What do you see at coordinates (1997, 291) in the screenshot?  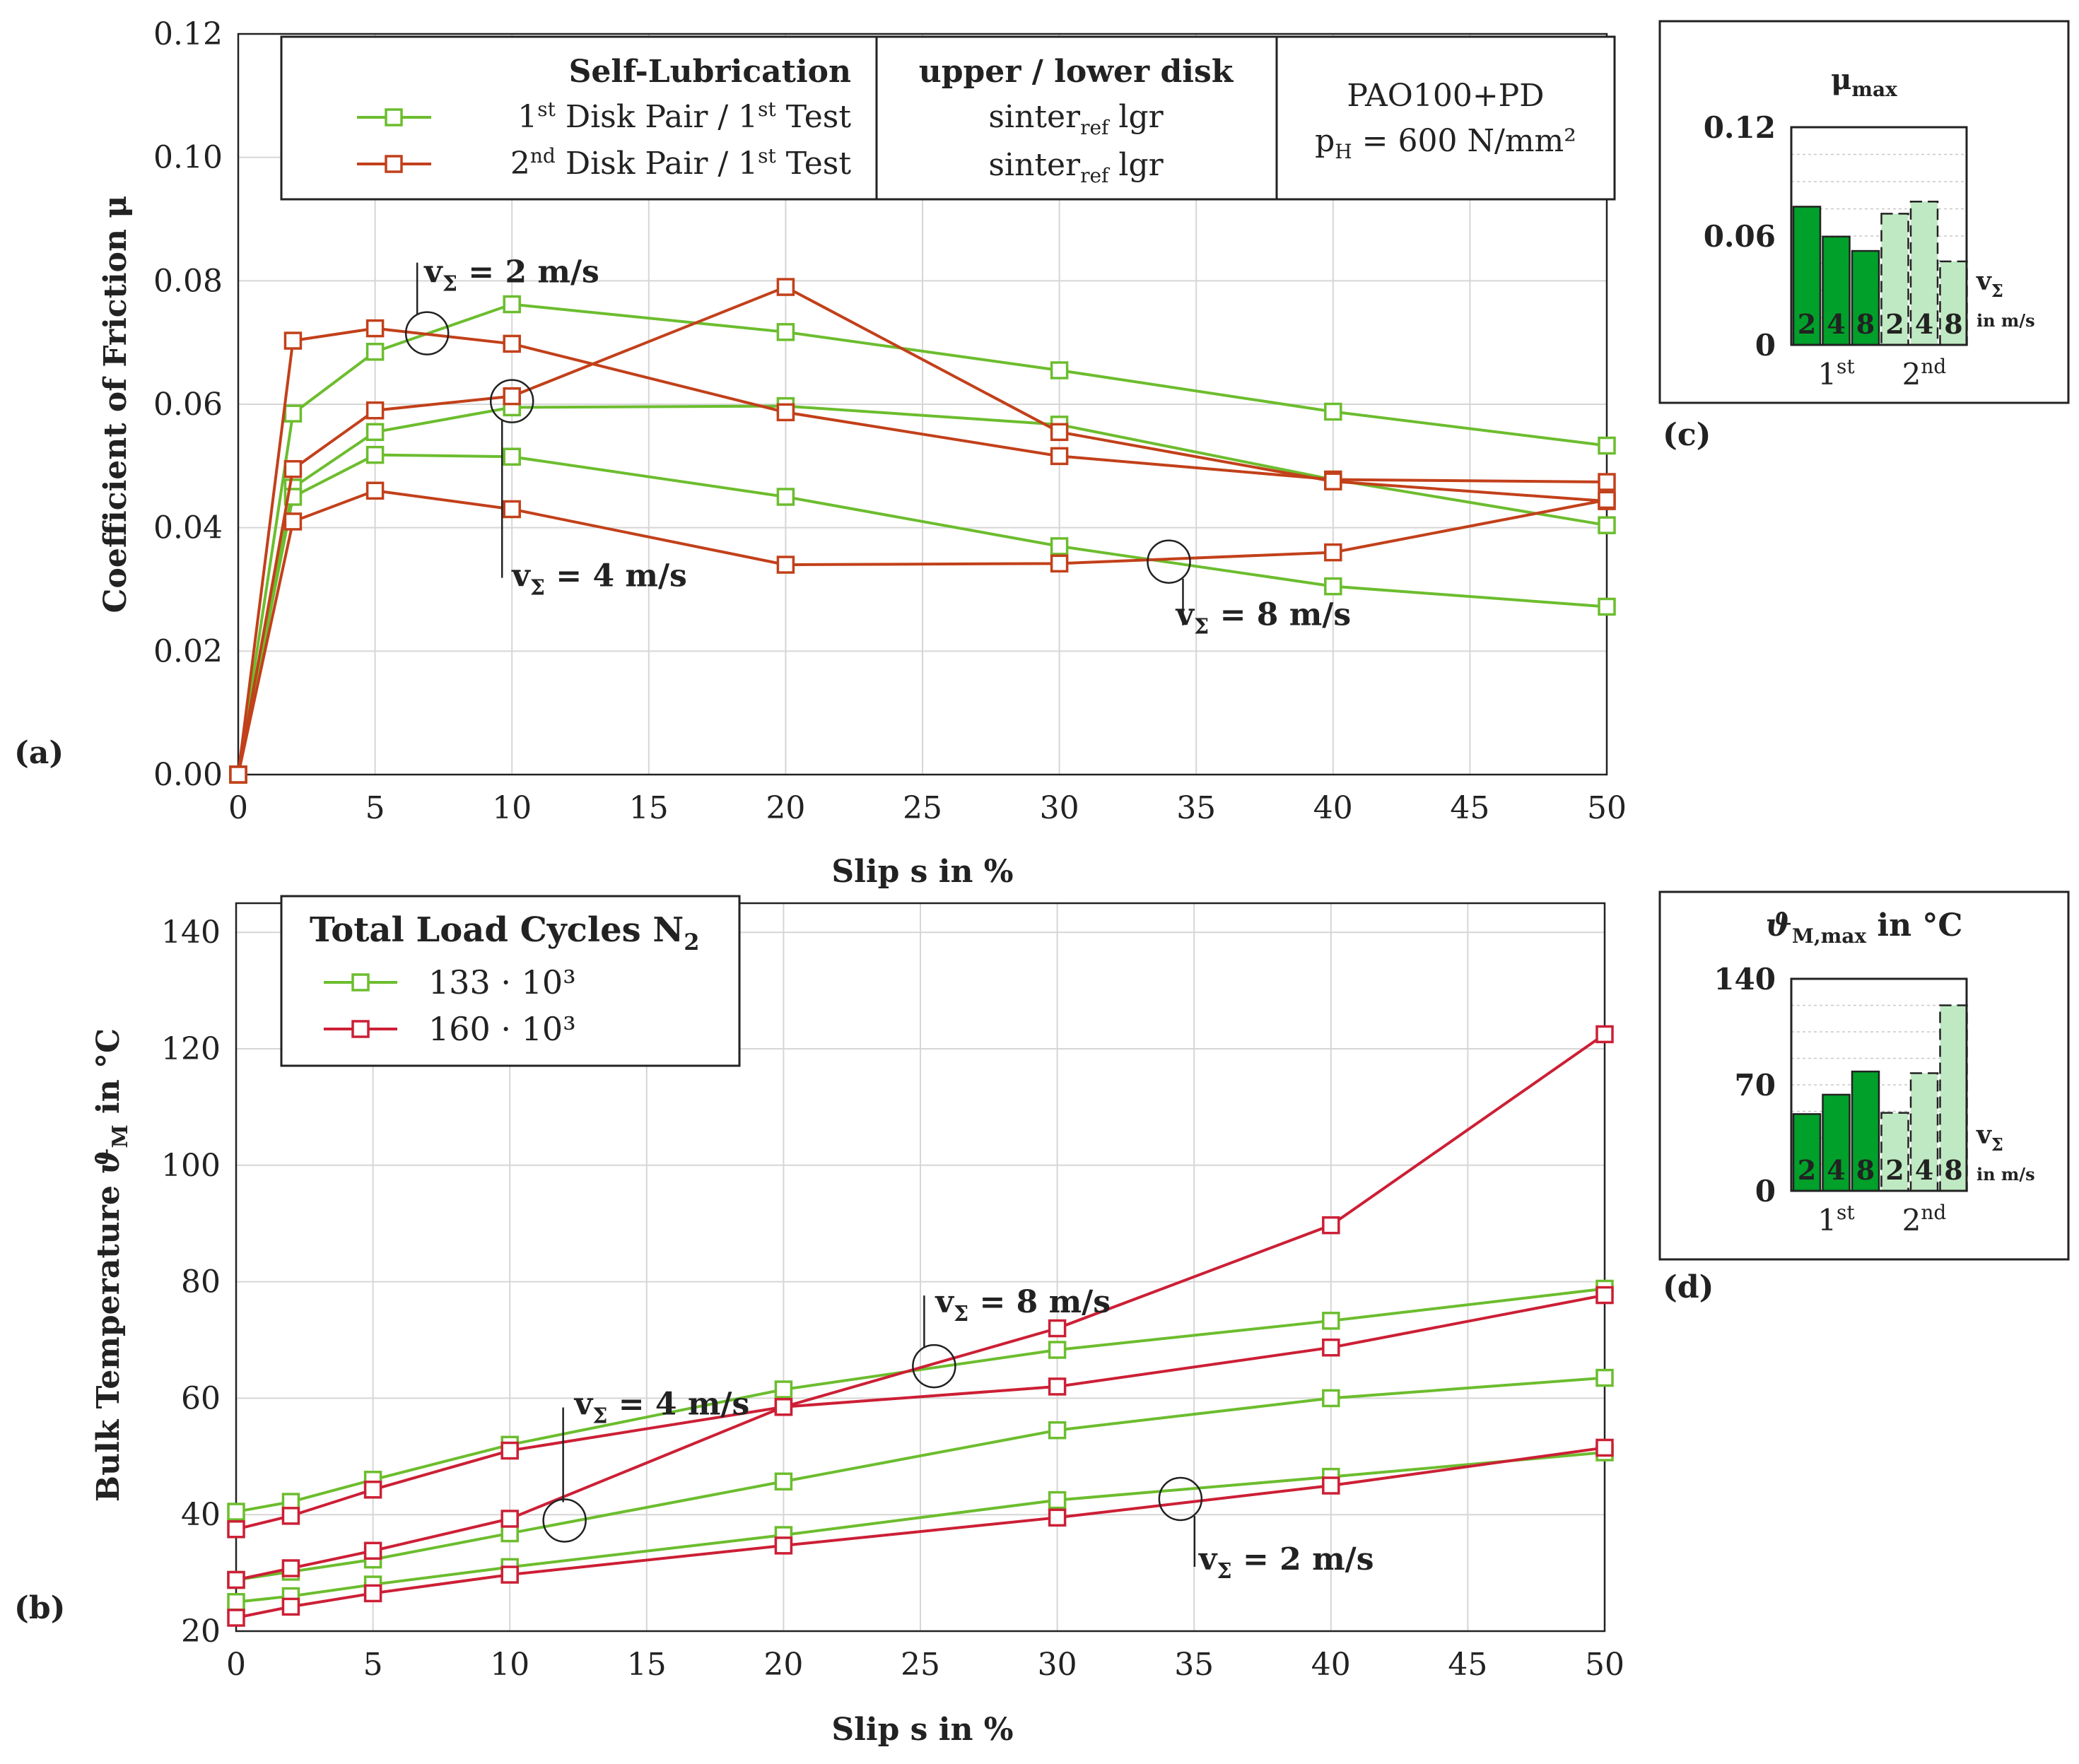 I see `inset-c-unit-sub: Σ` at bounding box center [1997, 291].